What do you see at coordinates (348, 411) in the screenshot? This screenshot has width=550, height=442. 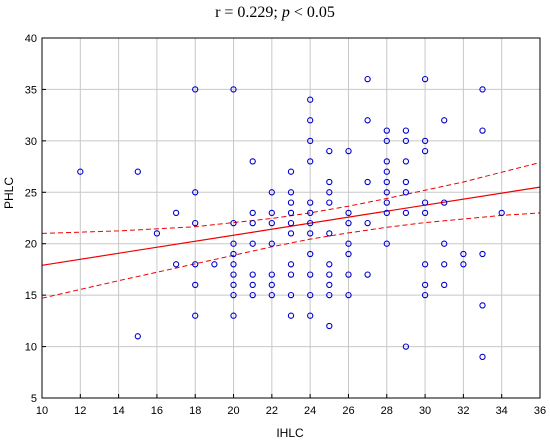 I see `x-tick-label: 26` at bounding box center [348, 411].